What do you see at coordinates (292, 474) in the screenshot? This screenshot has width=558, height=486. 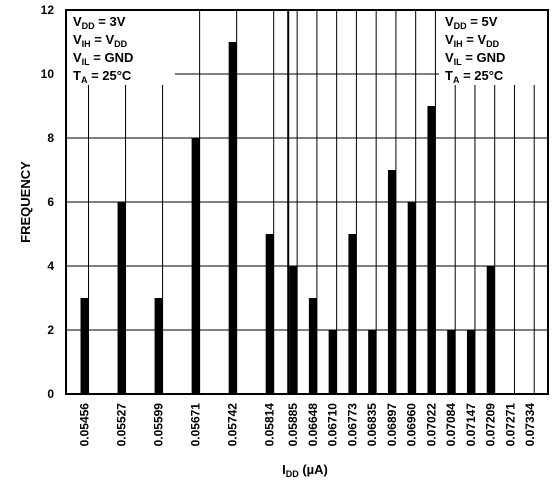 I see `xlabel-subscript: DD` at bounding box center [292, 474].